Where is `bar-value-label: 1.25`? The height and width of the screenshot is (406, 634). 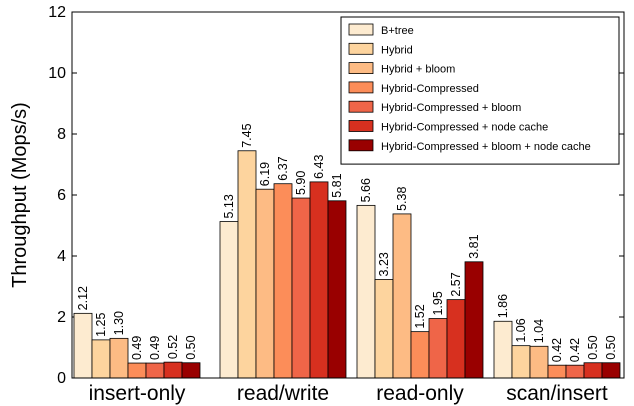
bar-value-label: 1.25 is located at coordinates (101, 324).